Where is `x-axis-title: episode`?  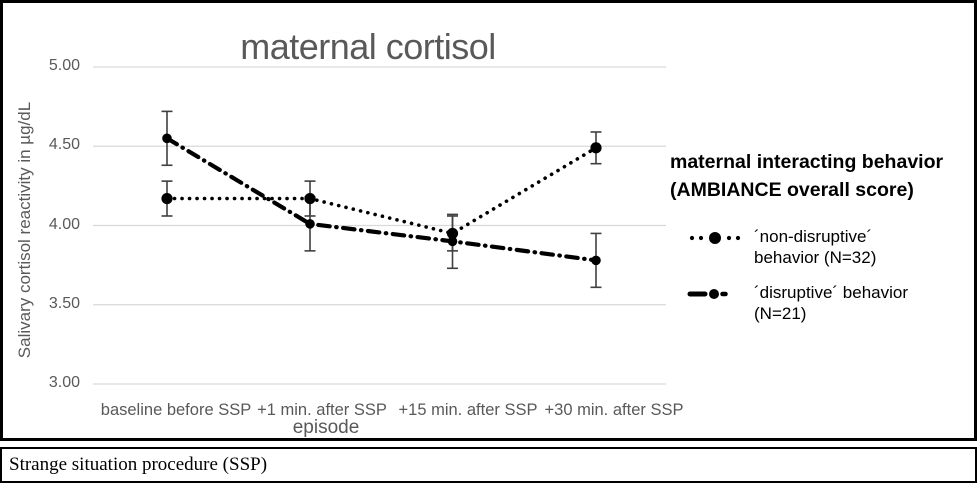 x-axis-title: episode is located at coordinates (326, 427).